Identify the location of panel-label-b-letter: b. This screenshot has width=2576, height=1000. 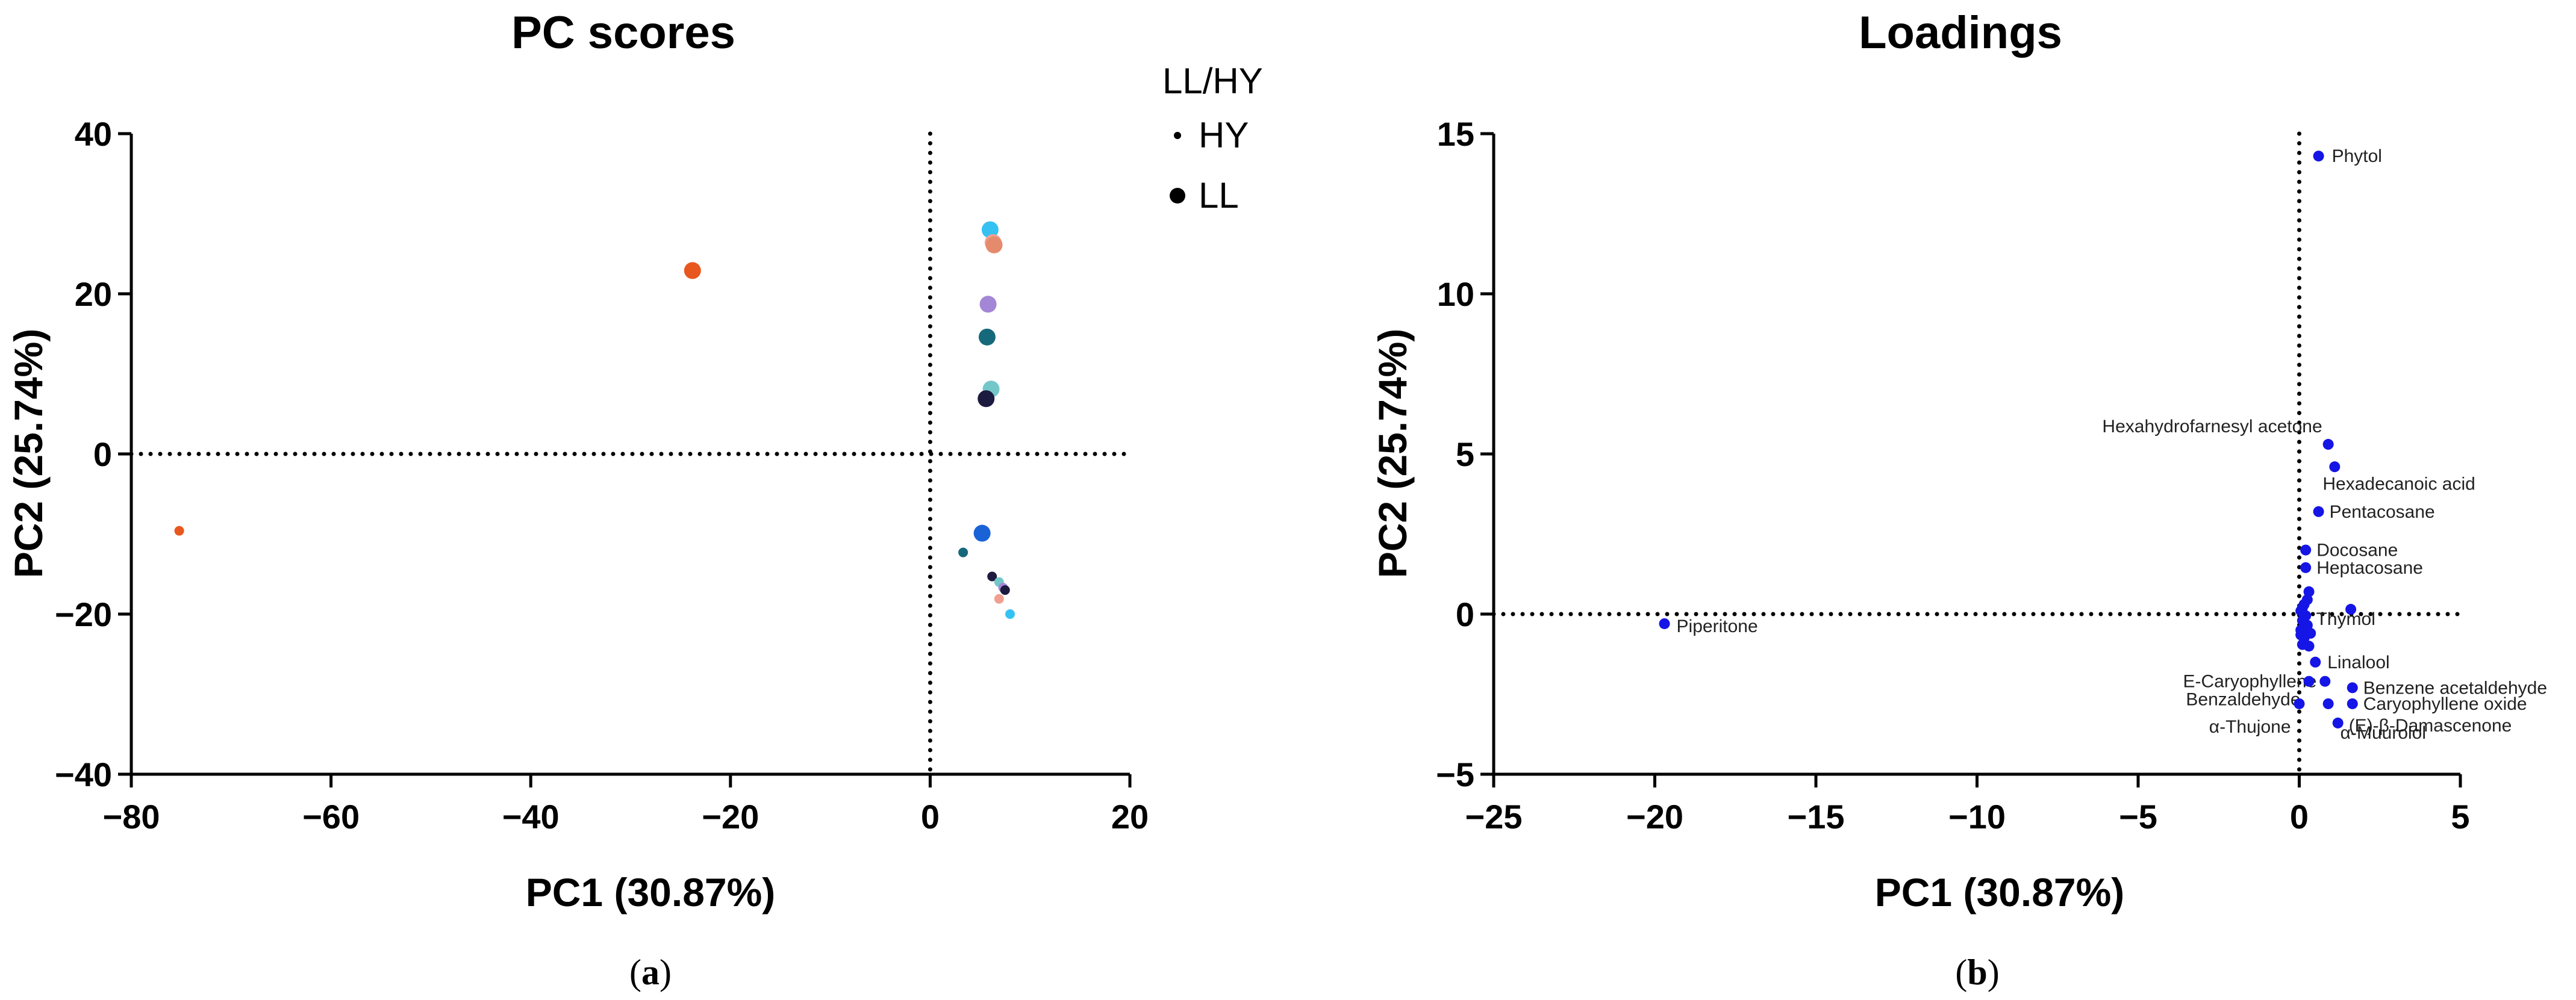
(1977, 972).